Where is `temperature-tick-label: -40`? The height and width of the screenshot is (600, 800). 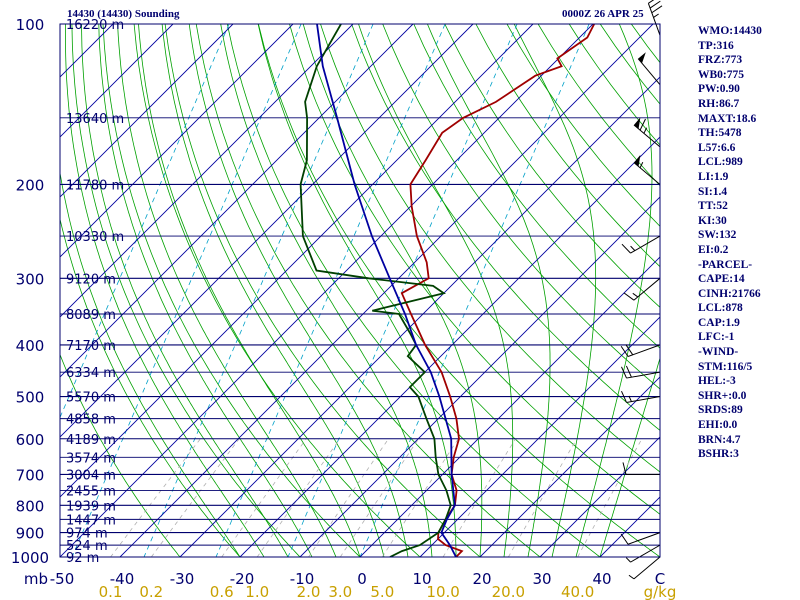
temperature-tick-label: -40 is located at coordinates (122, 579).